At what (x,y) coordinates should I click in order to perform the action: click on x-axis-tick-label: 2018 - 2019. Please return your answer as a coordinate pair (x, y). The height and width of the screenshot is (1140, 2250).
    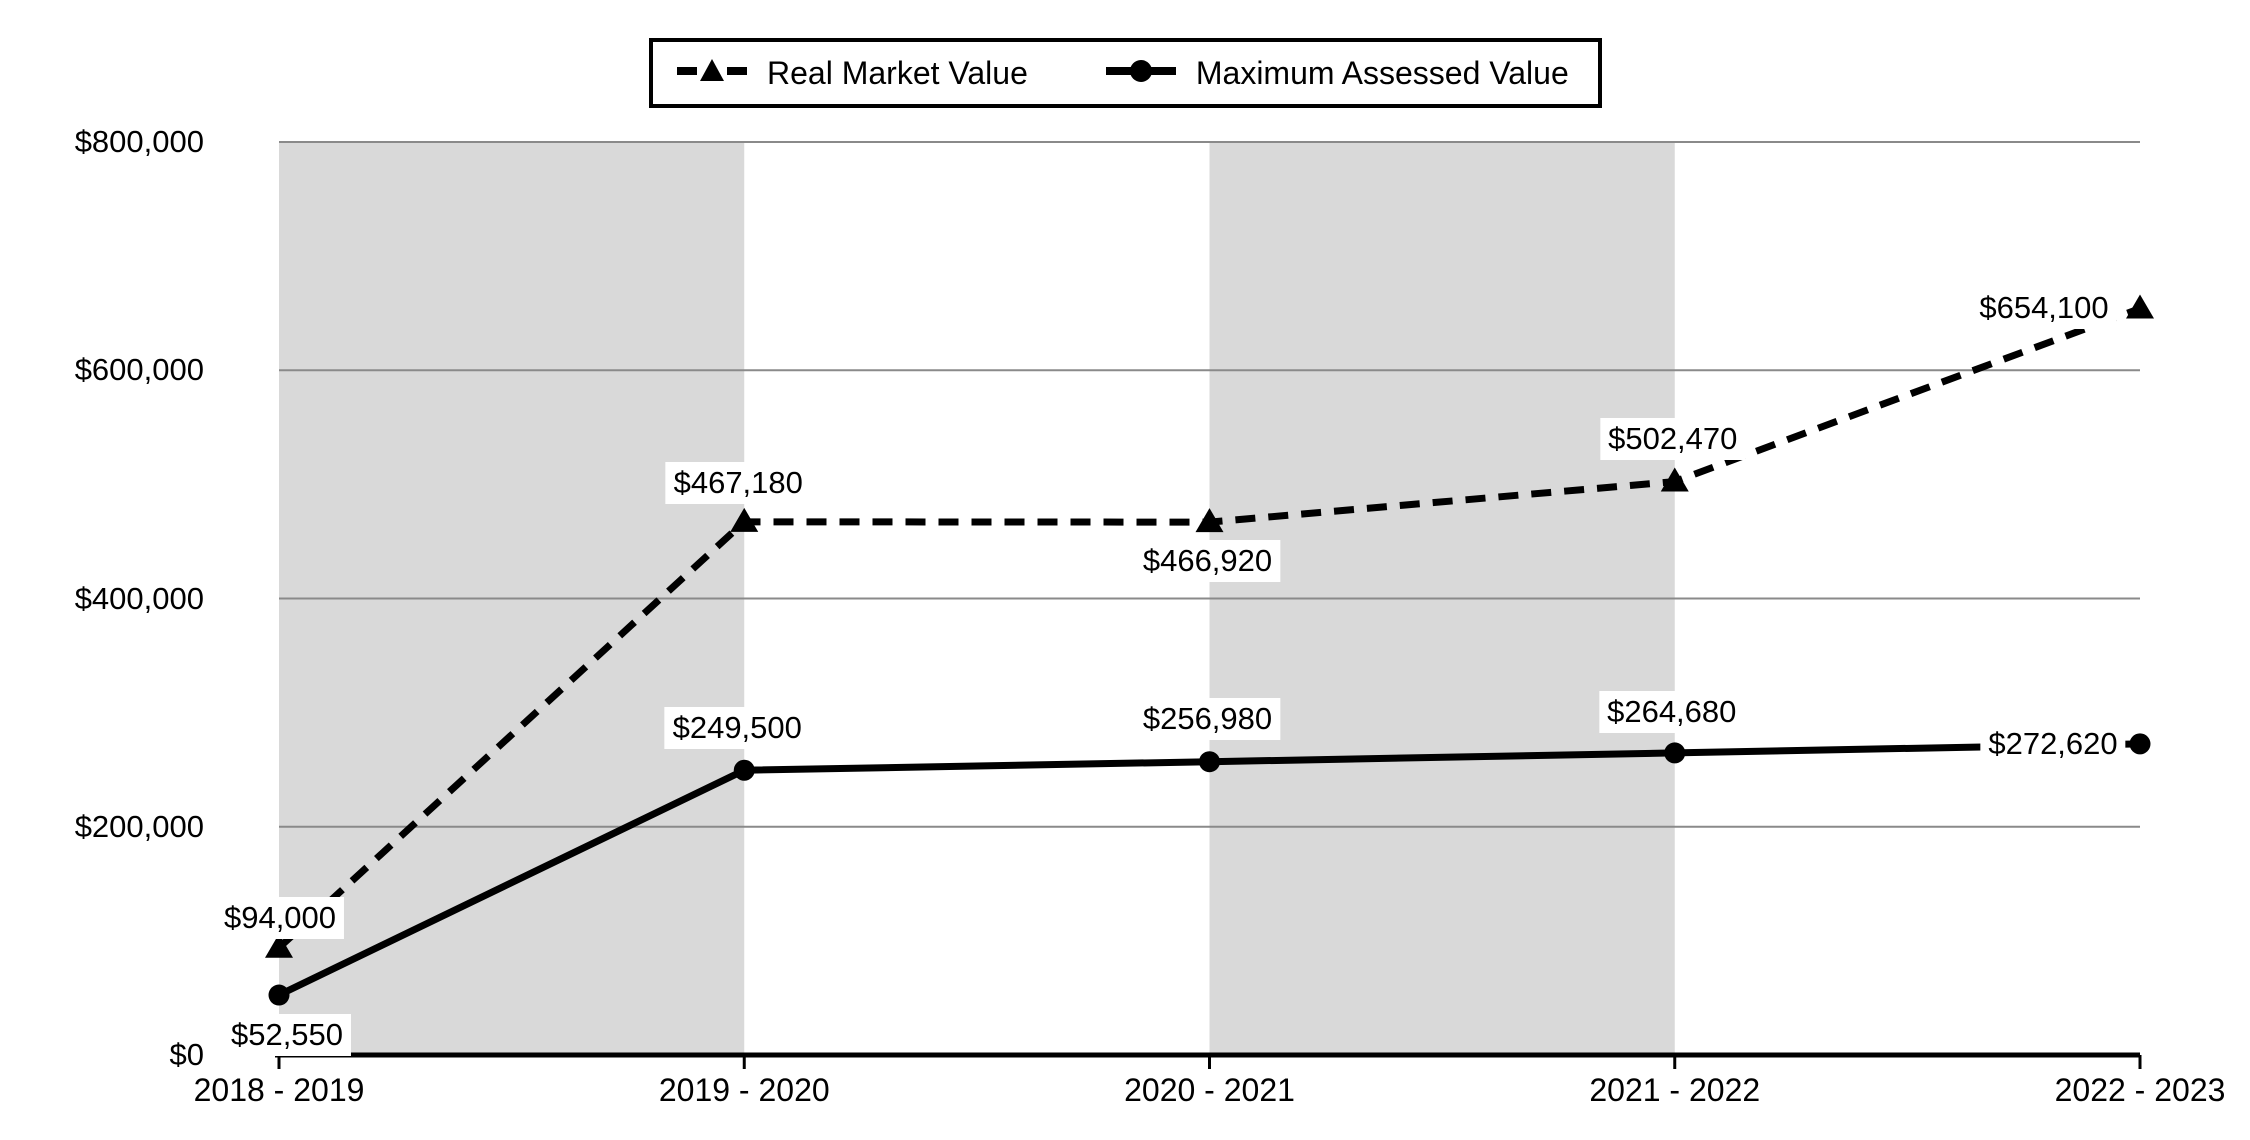
    Looking at the image, I should click on (279, 1090).